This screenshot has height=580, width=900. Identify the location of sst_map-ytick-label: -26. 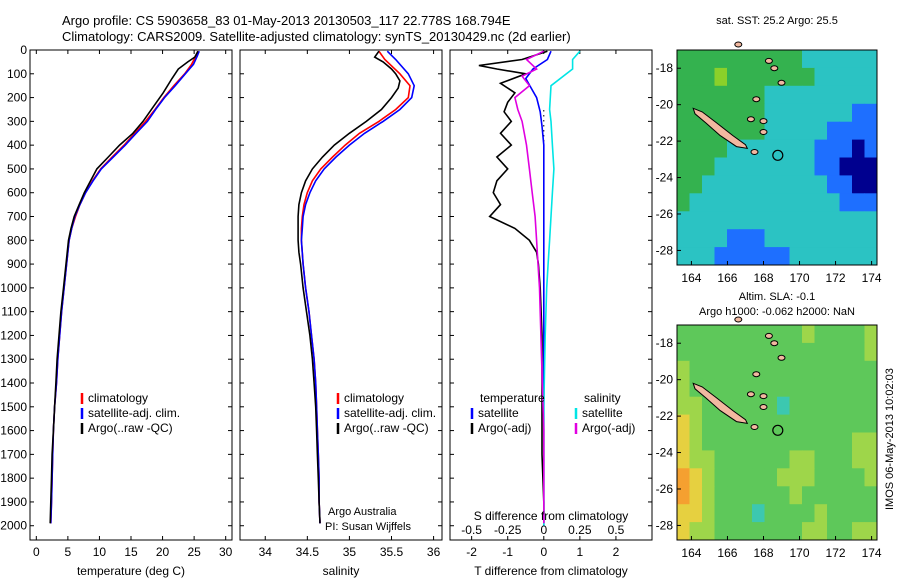
(665, 214).